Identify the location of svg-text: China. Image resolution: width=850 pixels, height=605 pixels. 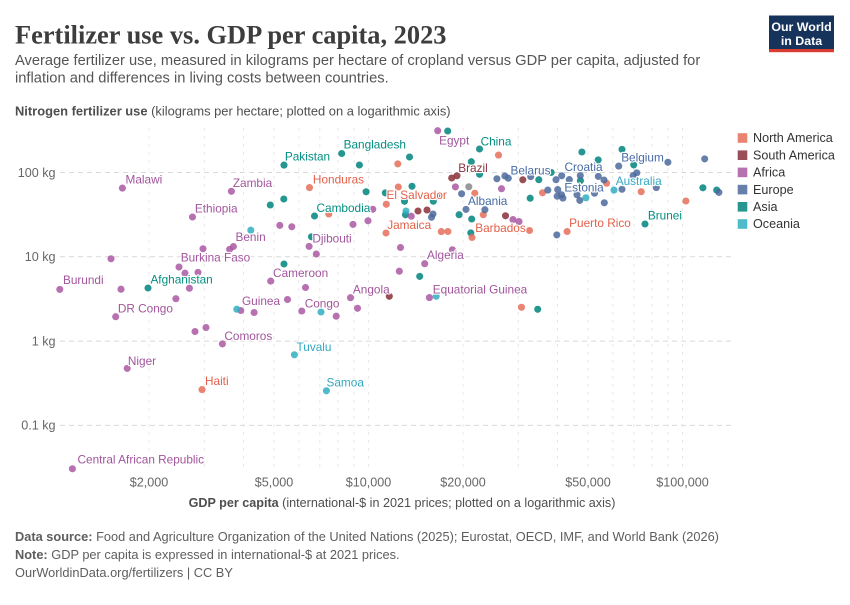
(496, 141).